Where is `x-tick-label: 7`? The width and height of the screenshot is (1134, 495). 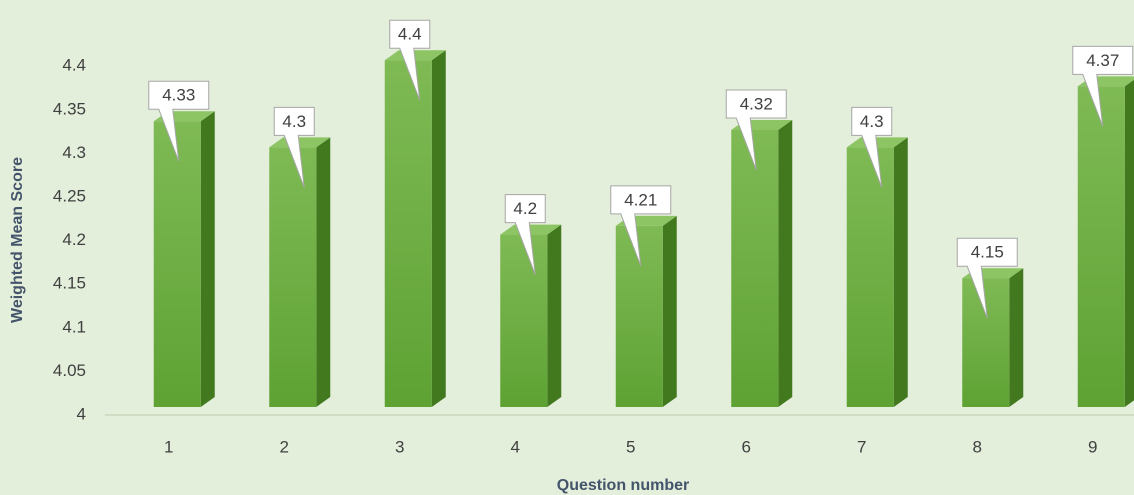
x-tick-label: 7 is located at coordinates (861, 446).